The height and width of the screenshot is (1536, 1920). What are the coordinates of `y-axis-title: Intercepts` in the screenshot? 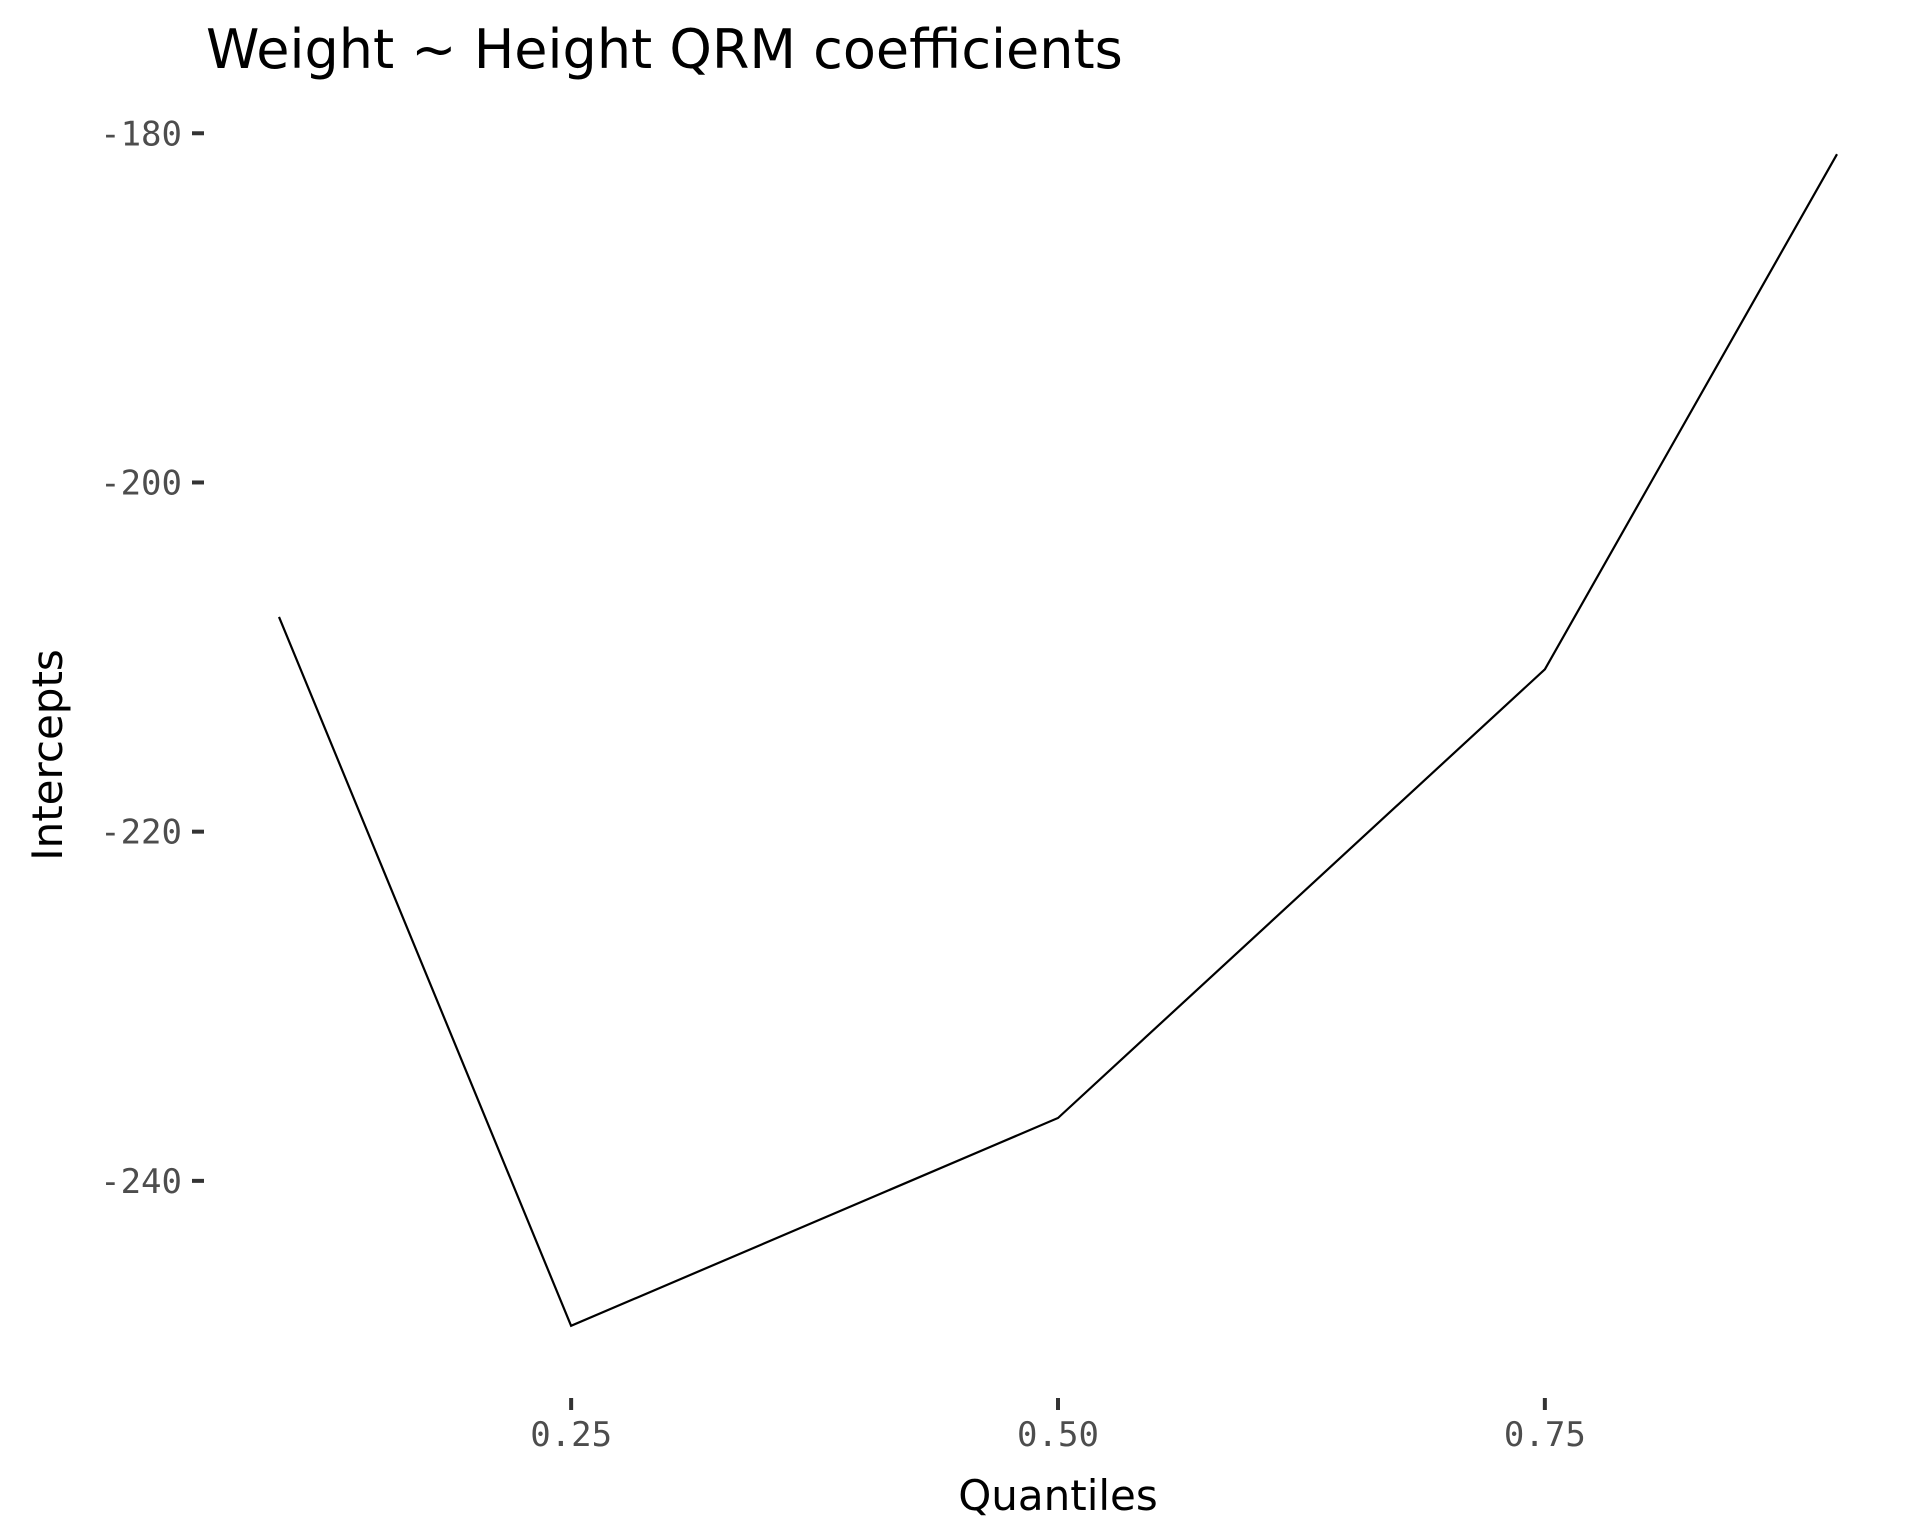 It's located at (47, 755).